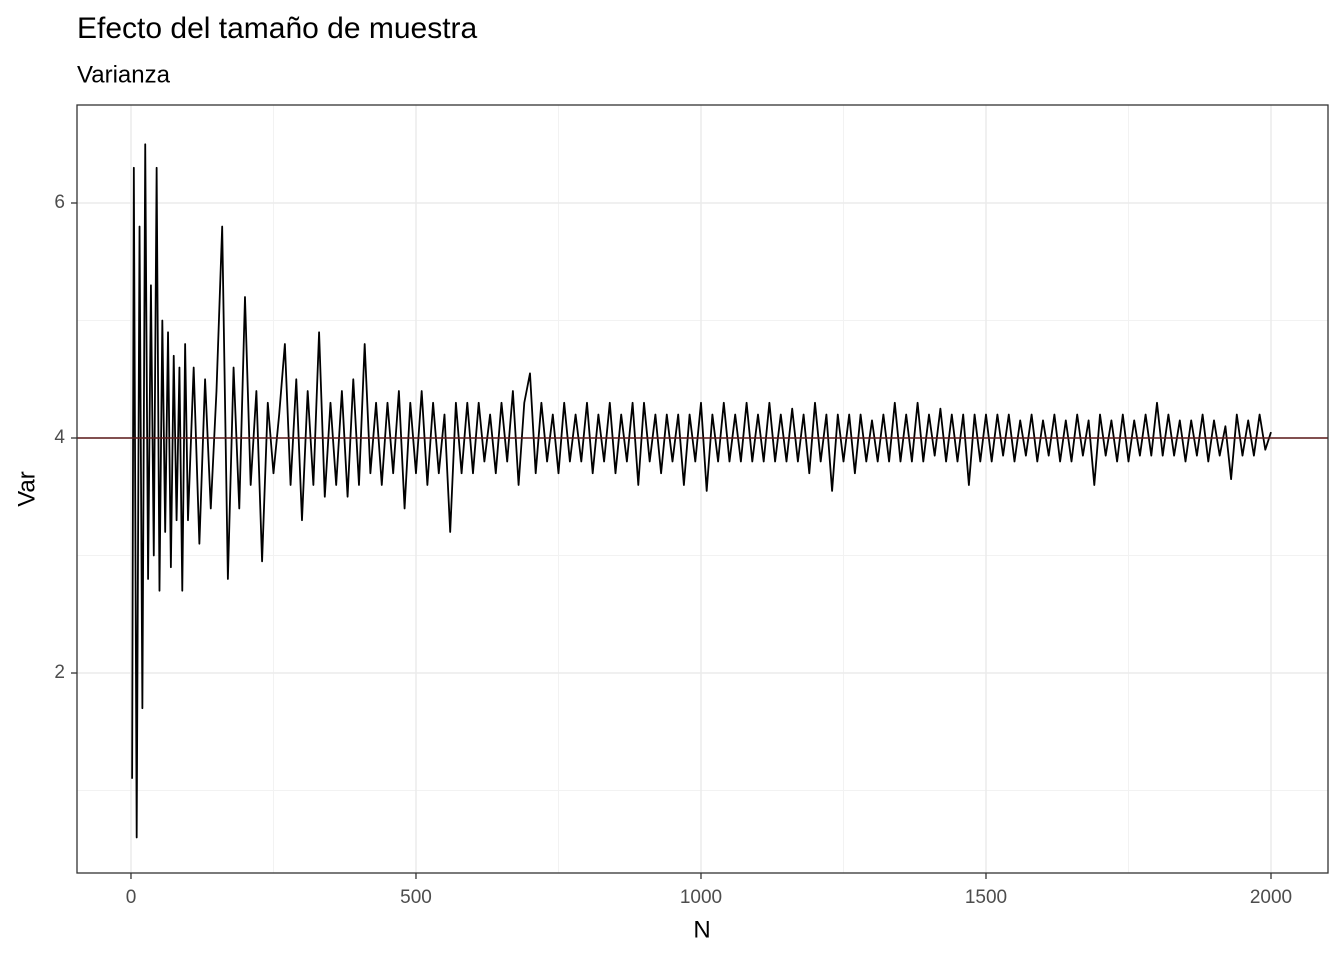 The width and height of the screenshot is (1344, 960). What do you see at coordinates (701, 929) in the screenshot?
I see `x-axis-label: N` at bounding box center [701, 929].